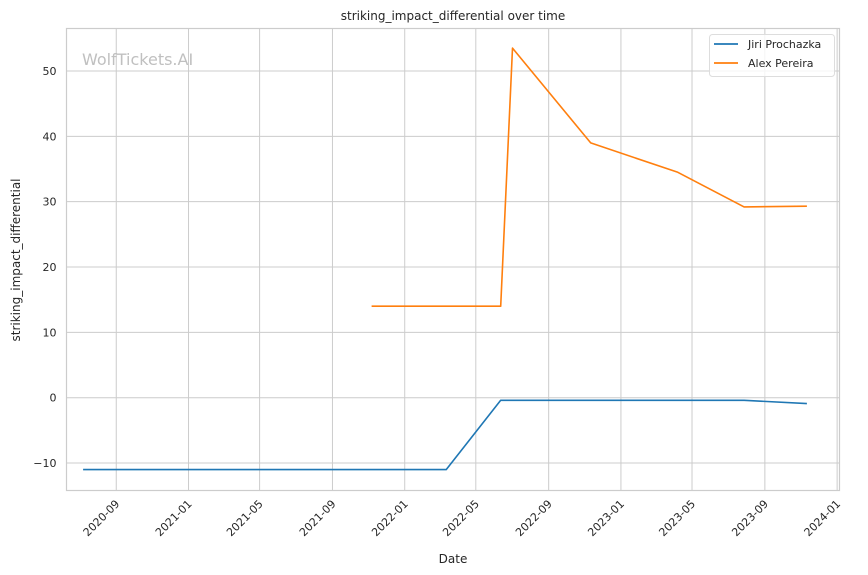 The width and height of the screenshot is (868, 575). Describe the element at coordinates (50, 332) in the screenshot. I see `y-tick-label: 10` at that location.